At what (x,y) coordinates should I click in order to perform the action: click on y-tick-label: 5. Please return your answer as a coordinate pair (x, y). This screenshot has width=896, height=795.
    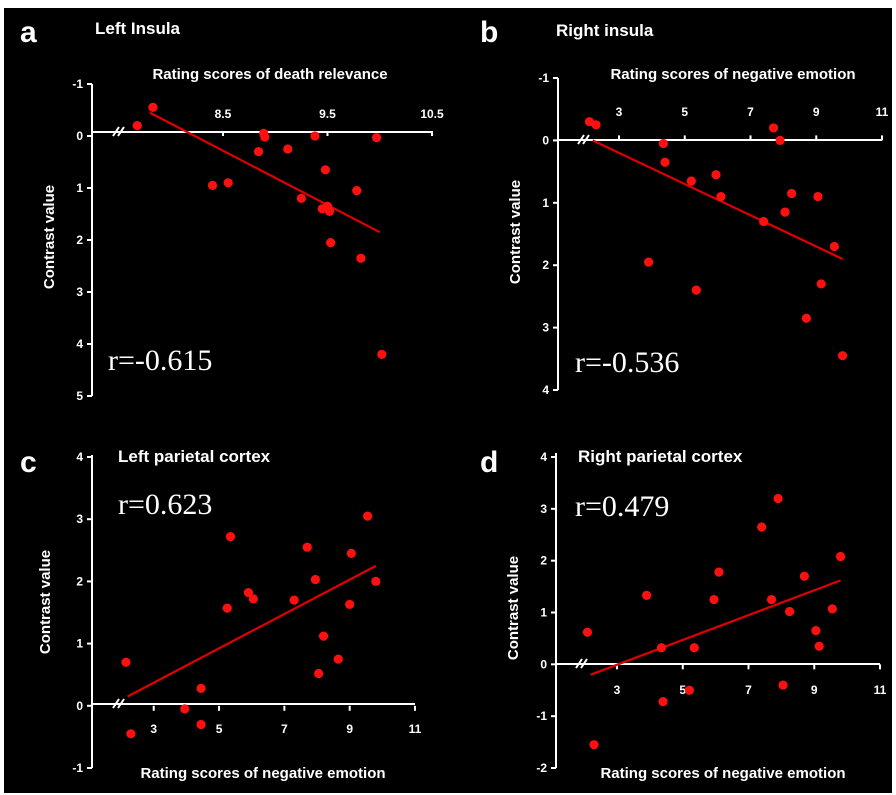
    Looking at the image, I should click on (79, 396).